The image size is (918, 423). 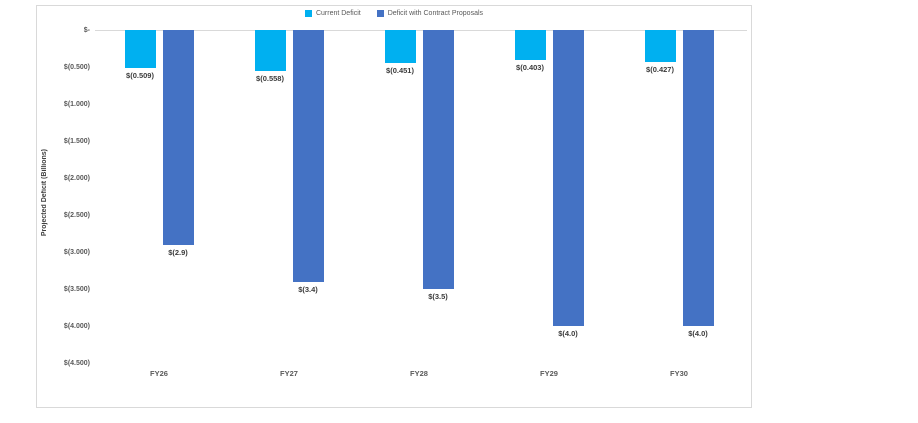 What do you see at coordinates (86, 30) in the screenshot?
I see `y-tick-label: $-` at bounding box center [86, 30].